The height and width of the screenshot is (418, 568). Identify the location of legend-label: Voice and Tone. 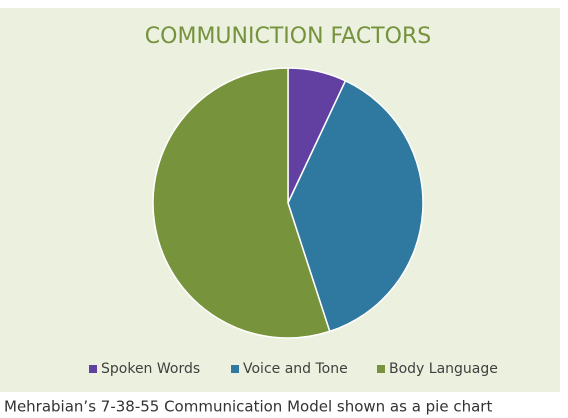
(295, 369).